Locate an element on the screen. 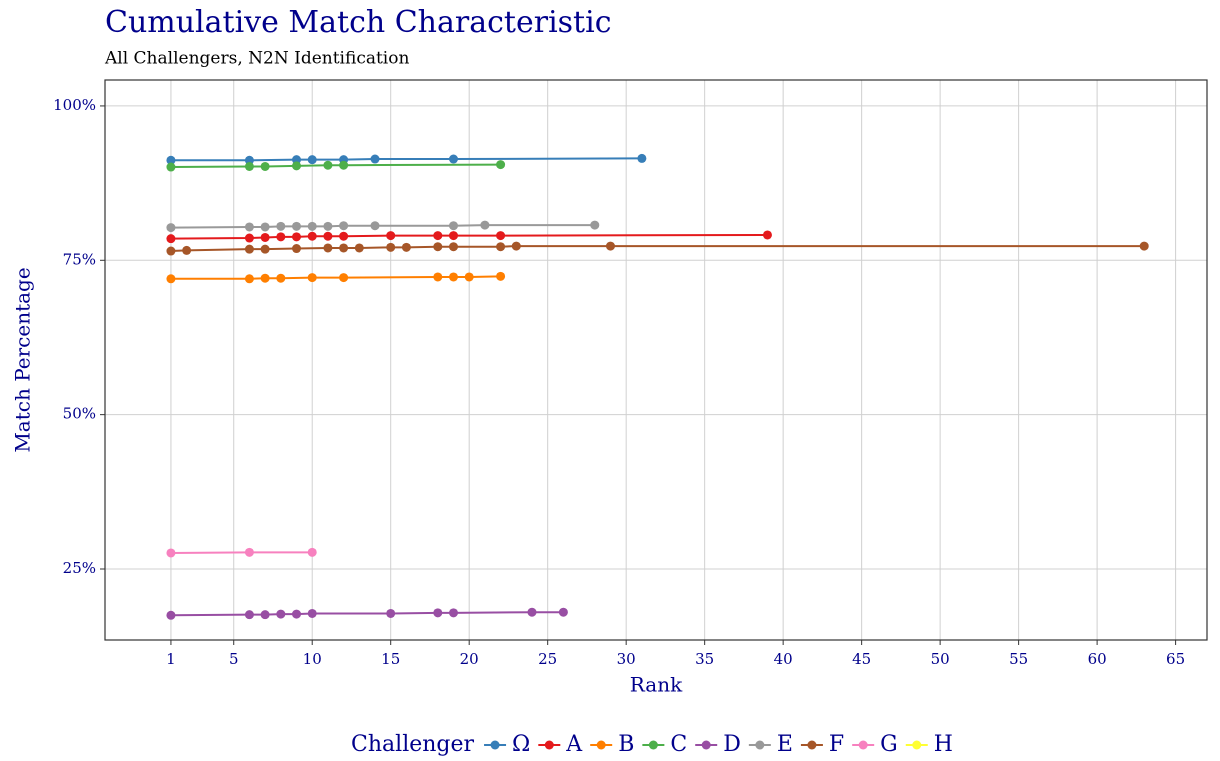 Image resolution: width=1220 pixels, height=761 pixels. x-tick-label: 15 is located at coordinates (390, 659).